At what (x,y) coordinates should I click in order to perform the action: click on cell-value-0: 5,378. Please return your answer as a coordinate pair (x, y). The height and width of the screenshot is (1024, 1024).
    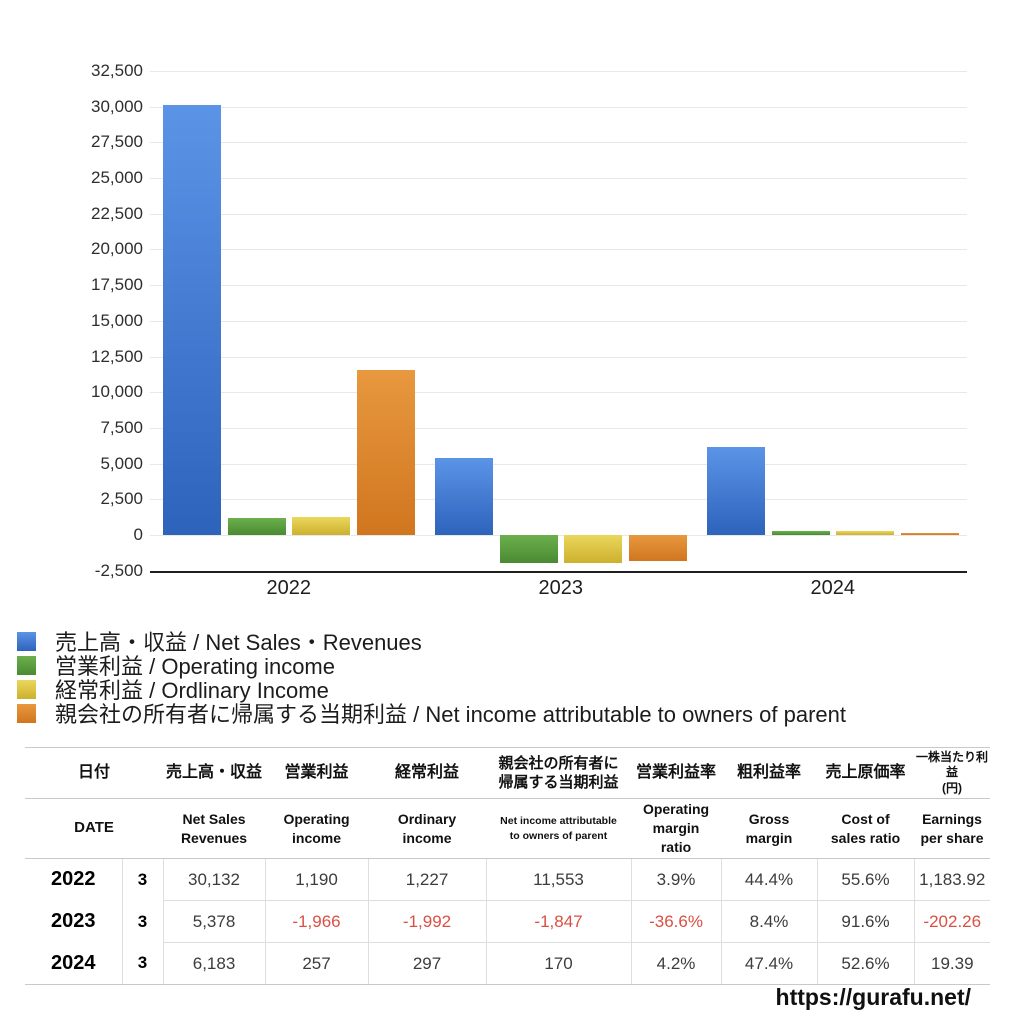
    Looking at the image, I should click on (214, 921).